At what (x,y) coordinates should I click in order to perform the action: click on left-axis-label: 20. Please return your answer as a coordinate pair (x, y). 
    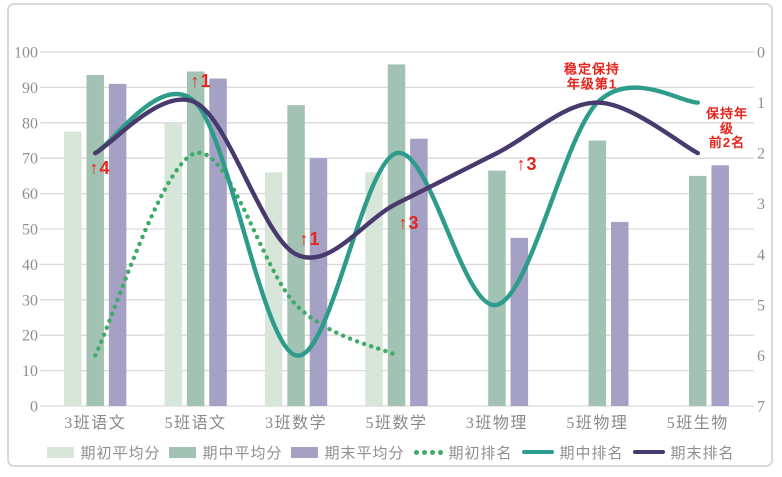
    Looking at the image, I should click on (30, 336).